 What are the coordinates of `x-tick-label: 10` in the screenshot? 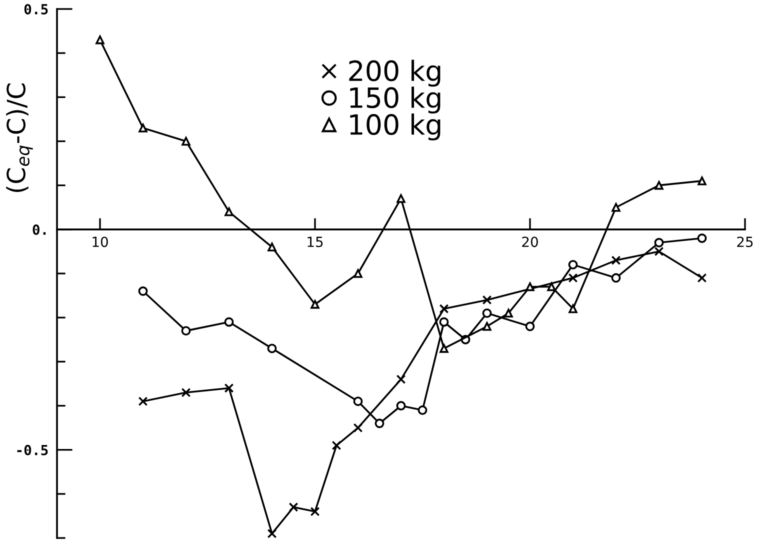 It's located at (100, 242).